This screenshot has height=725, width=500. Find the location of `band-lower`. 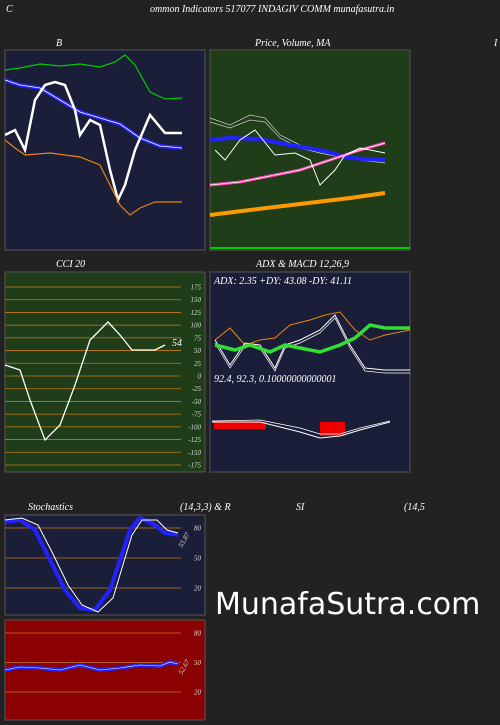

band-lower is located at coordinates (93, 177).